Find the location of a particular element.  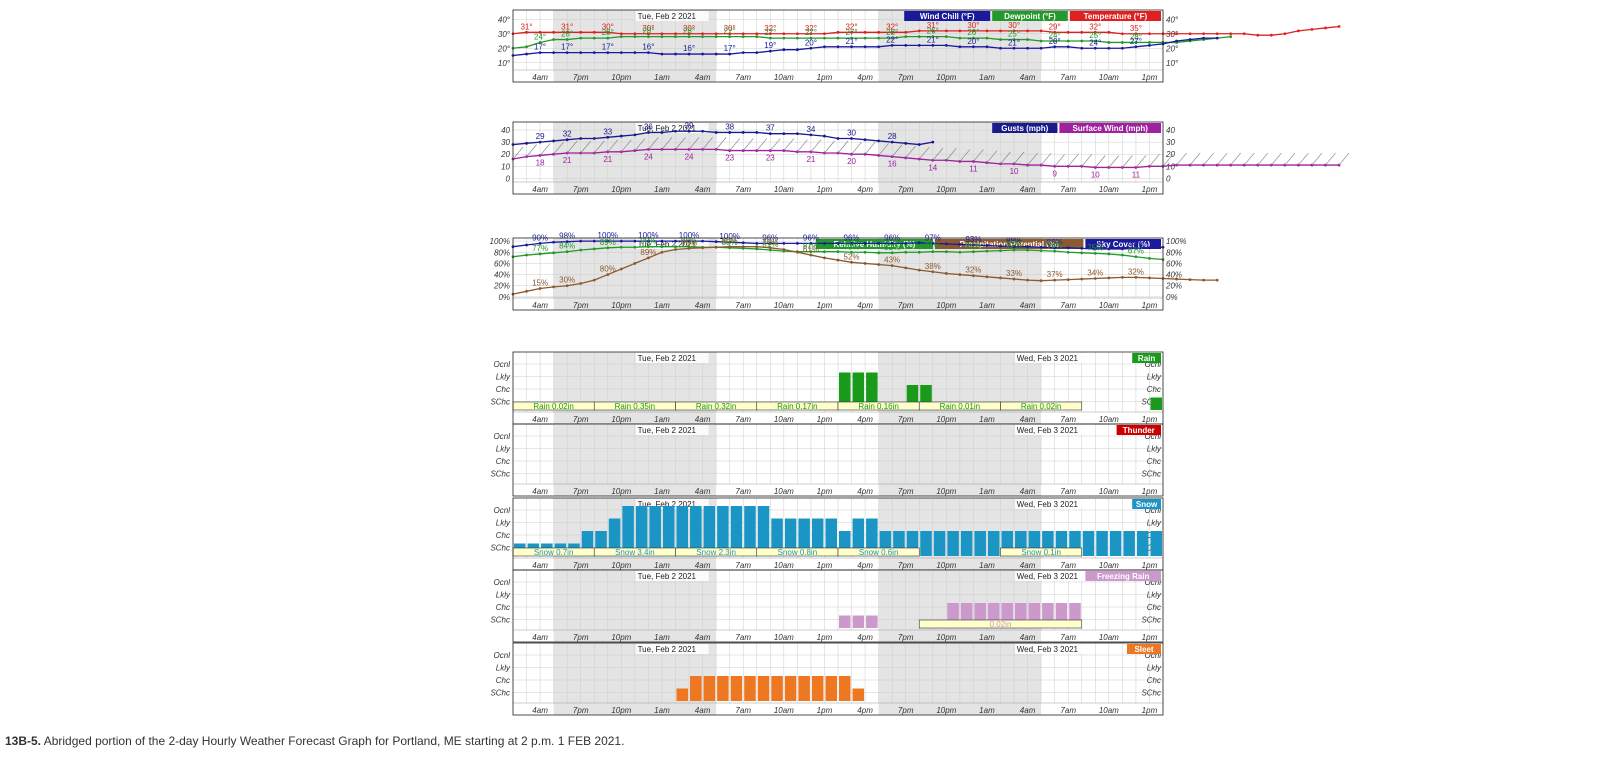

x-tick-label: 7pm is located at coordinates (906, 419).